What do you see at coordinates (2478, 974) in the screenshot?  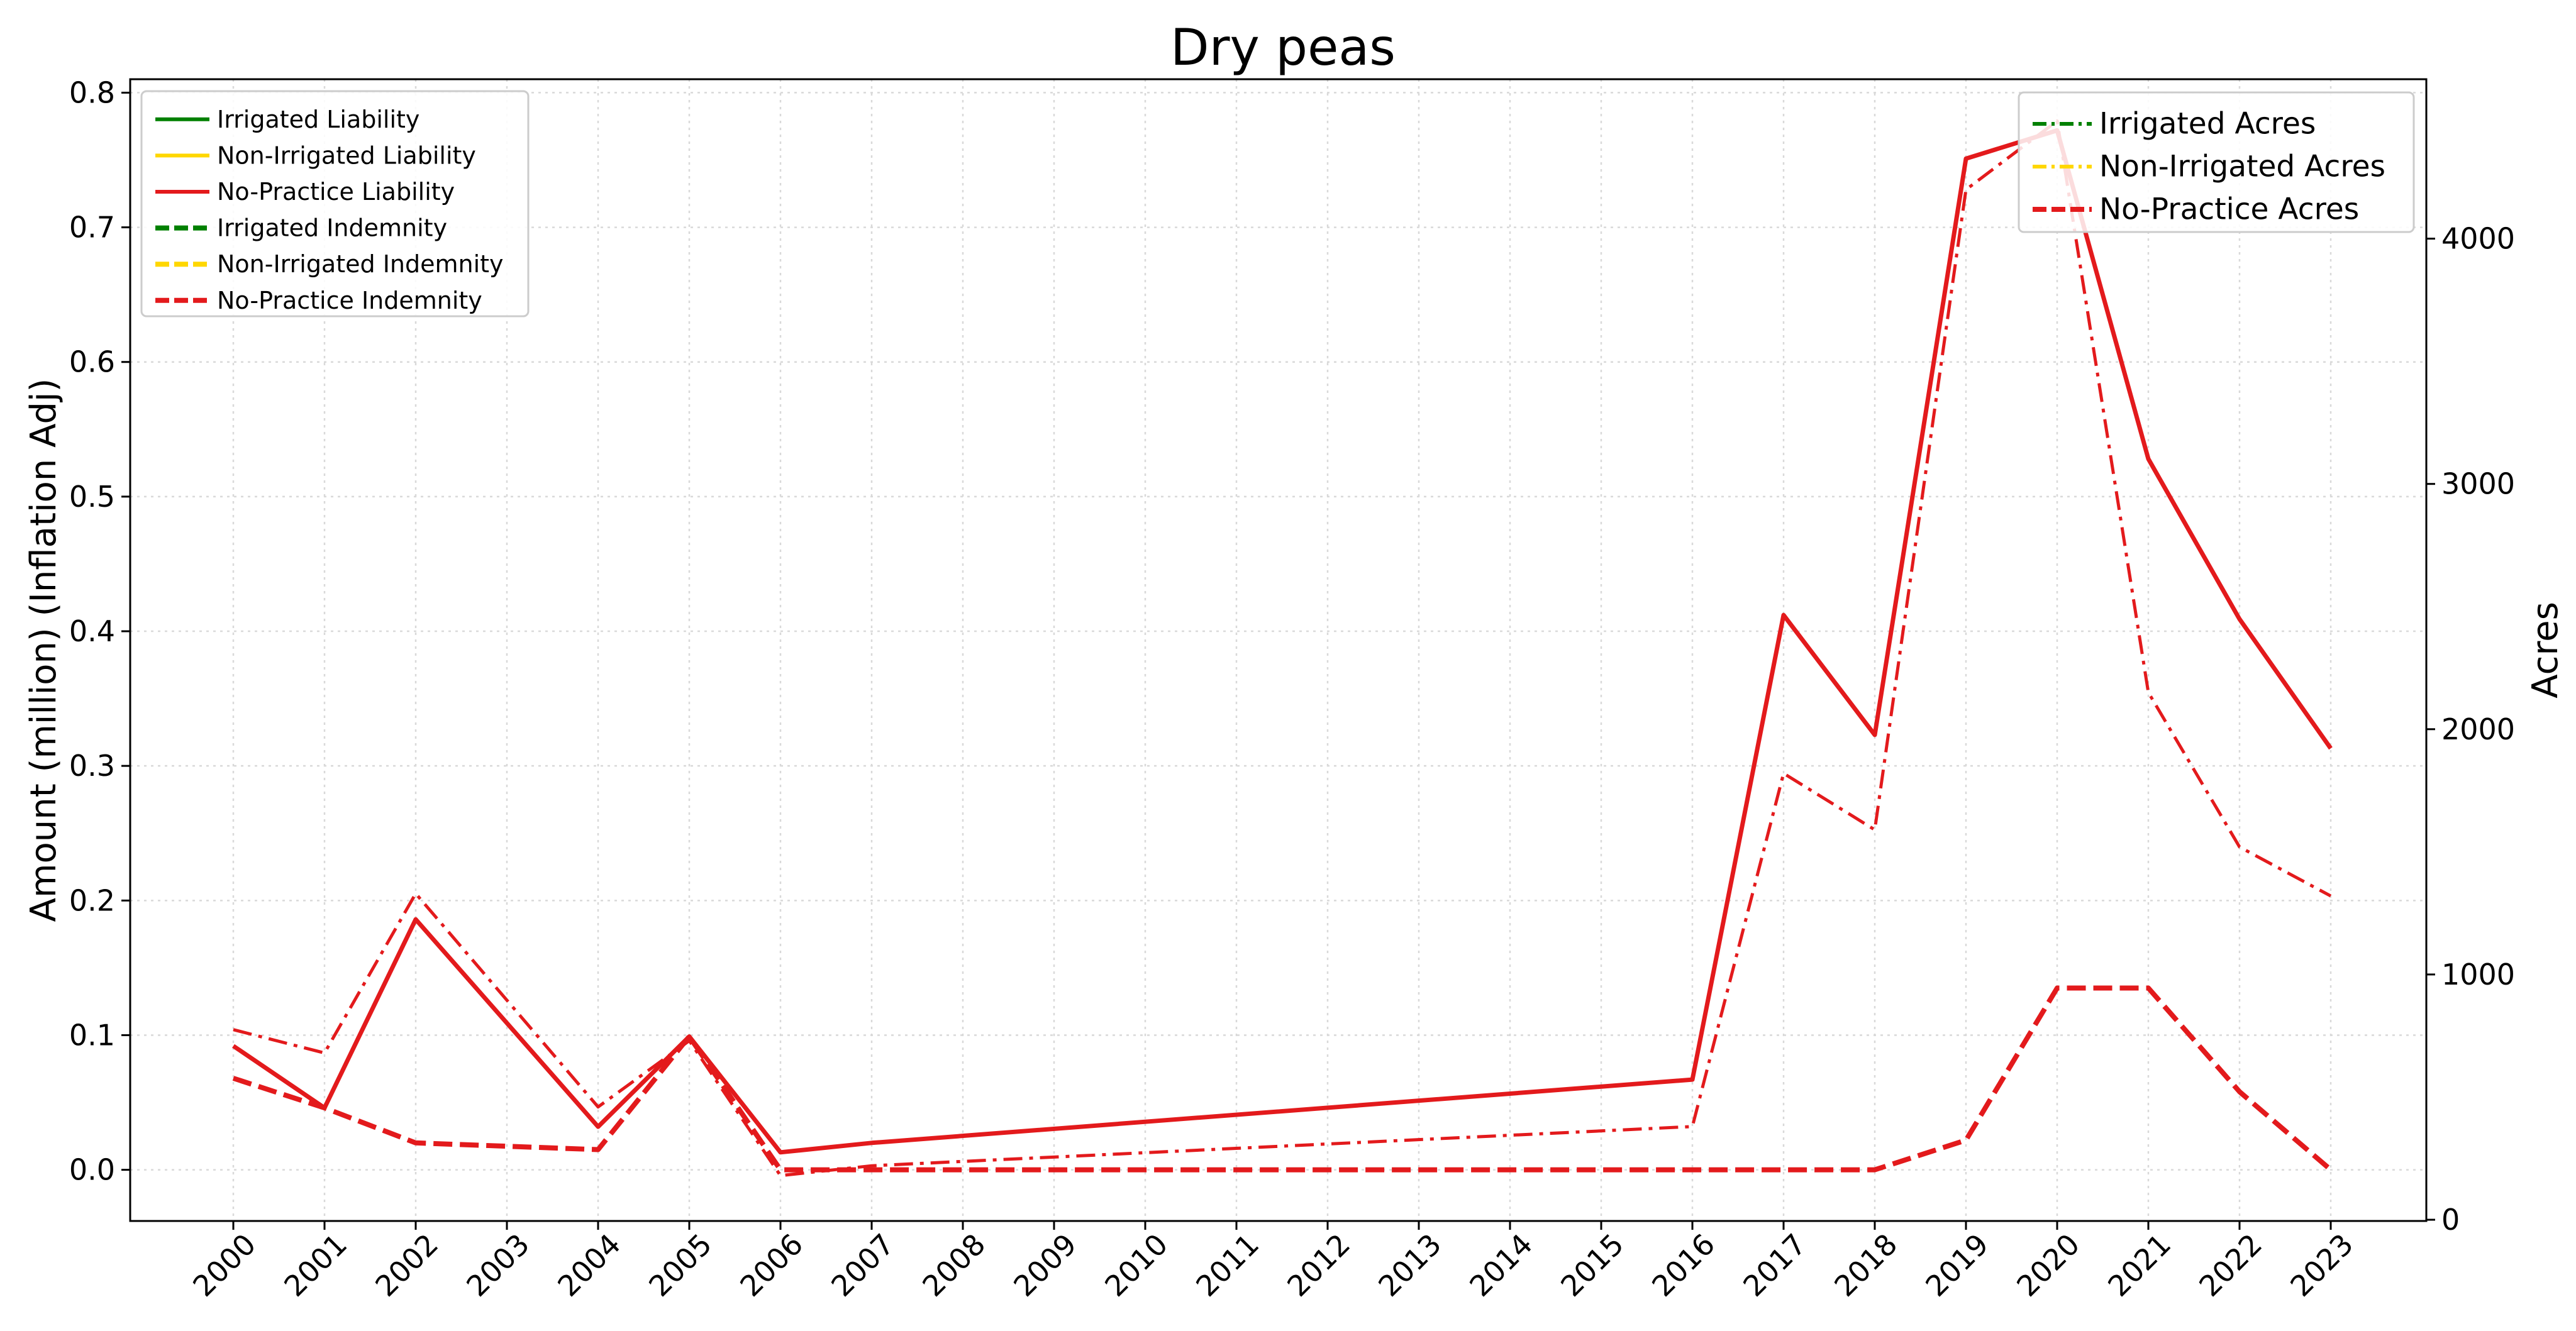 I see `y2-tick-label: 1000` at bounding box center [2478, 974].